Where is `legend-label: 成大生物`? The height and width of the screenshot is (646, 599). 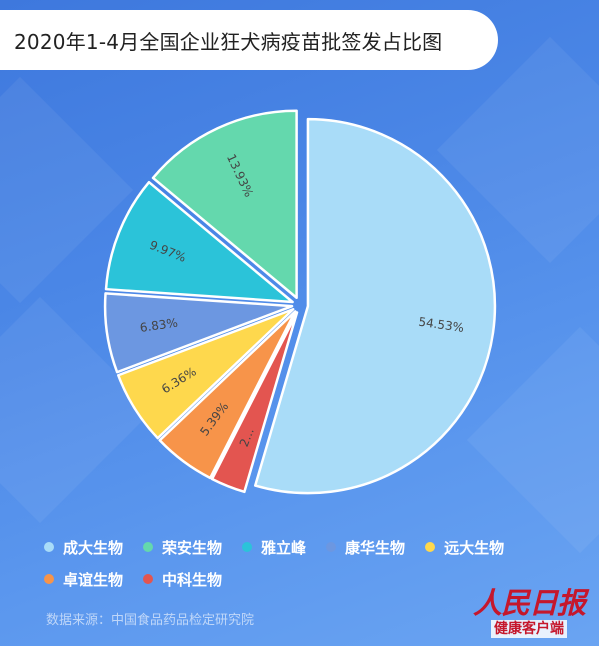
legend-label: 成大生物 is located at coordinates (93, 547).